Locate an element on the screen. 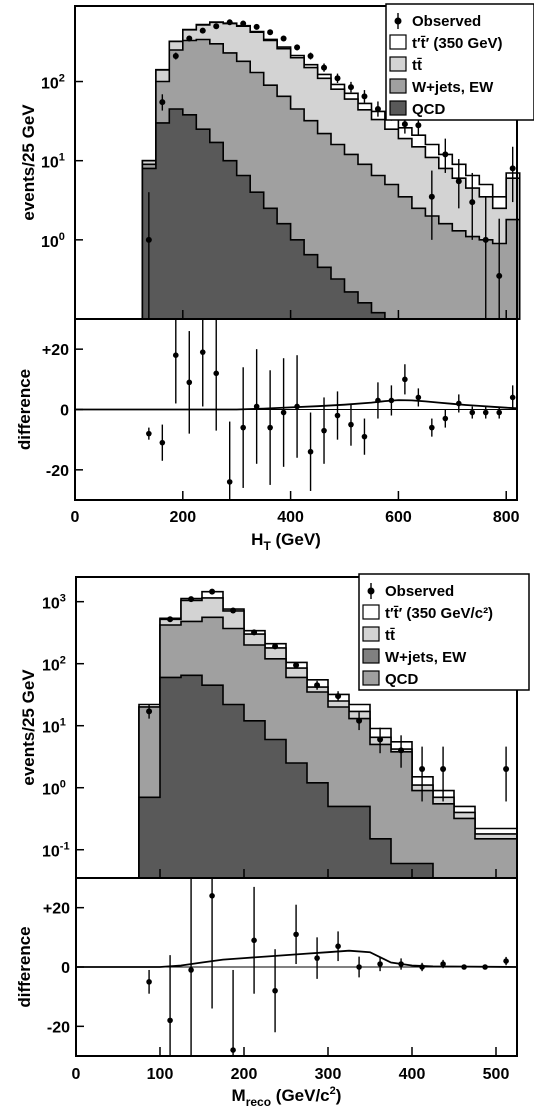  y-tick-label: 10³ is located at coordinates (54, 603).